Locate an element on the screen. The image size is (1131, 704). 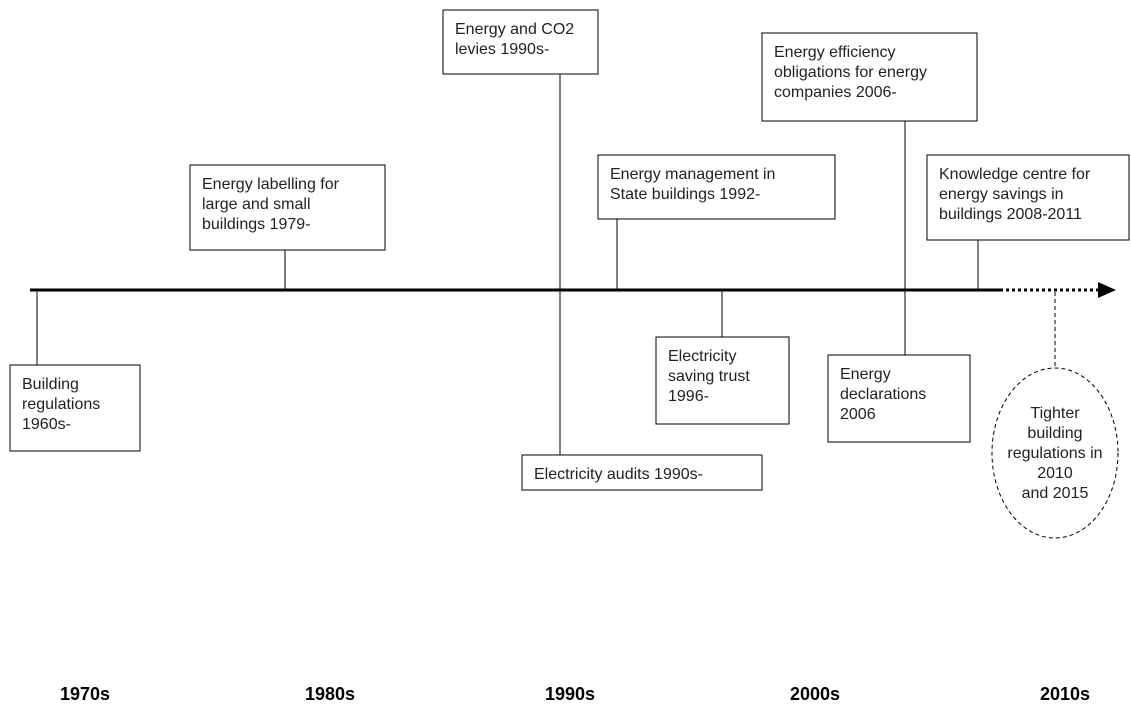
event-label: 1996- is located at coordinates (688, 396).